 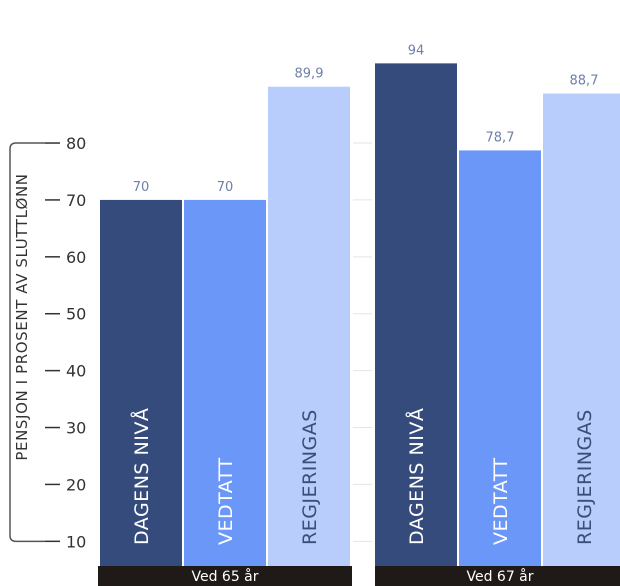 I want to click on bar-g1-dagens-niv-, so click(x=141, y=382).